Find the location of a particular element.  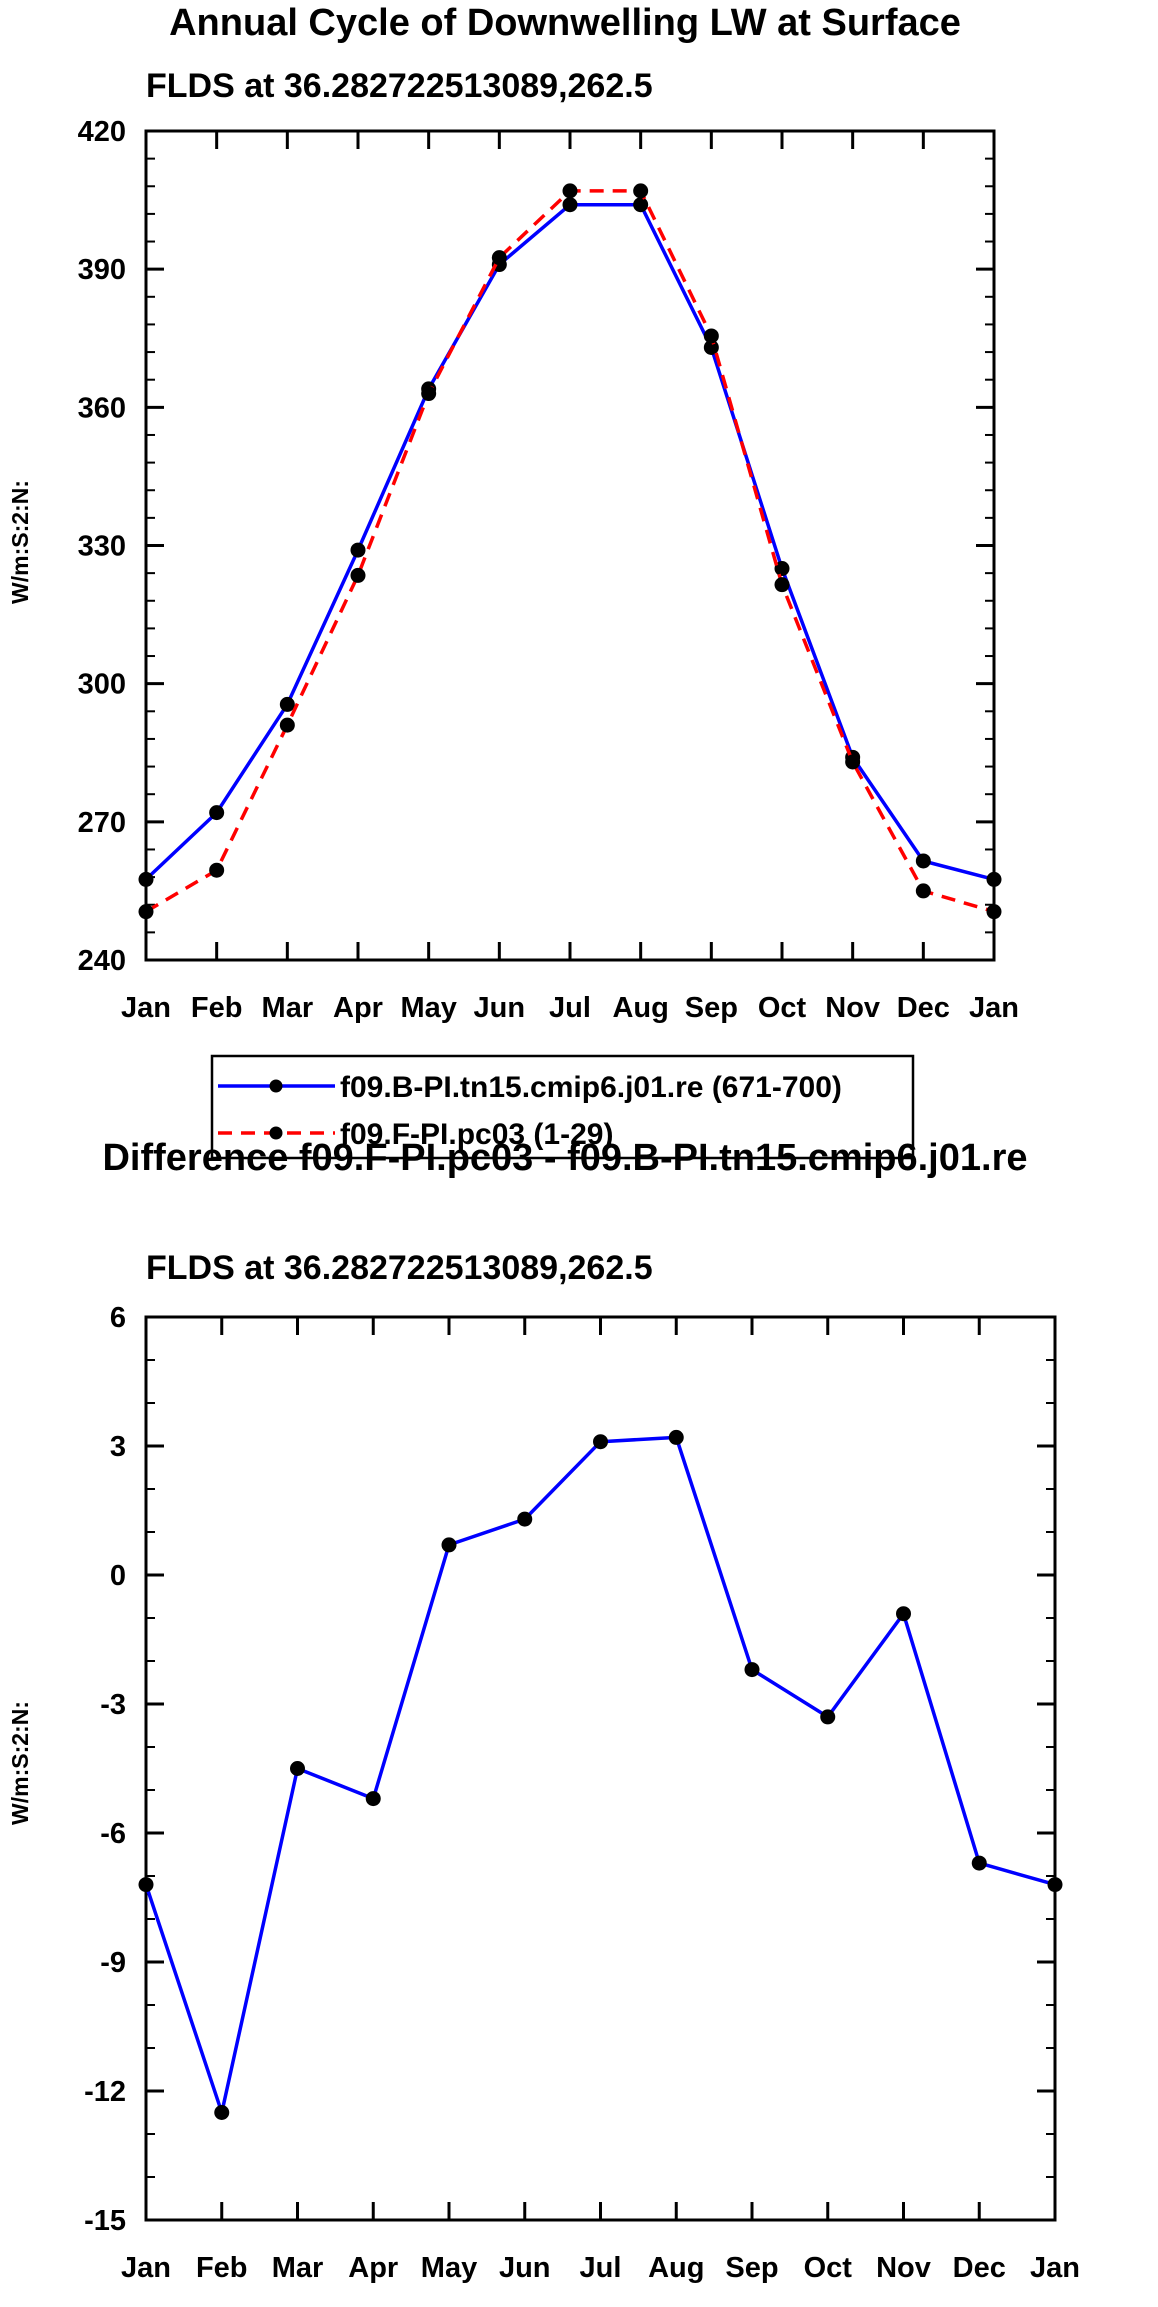

y-tick-label: 300 is located at coordinates (102, 685).